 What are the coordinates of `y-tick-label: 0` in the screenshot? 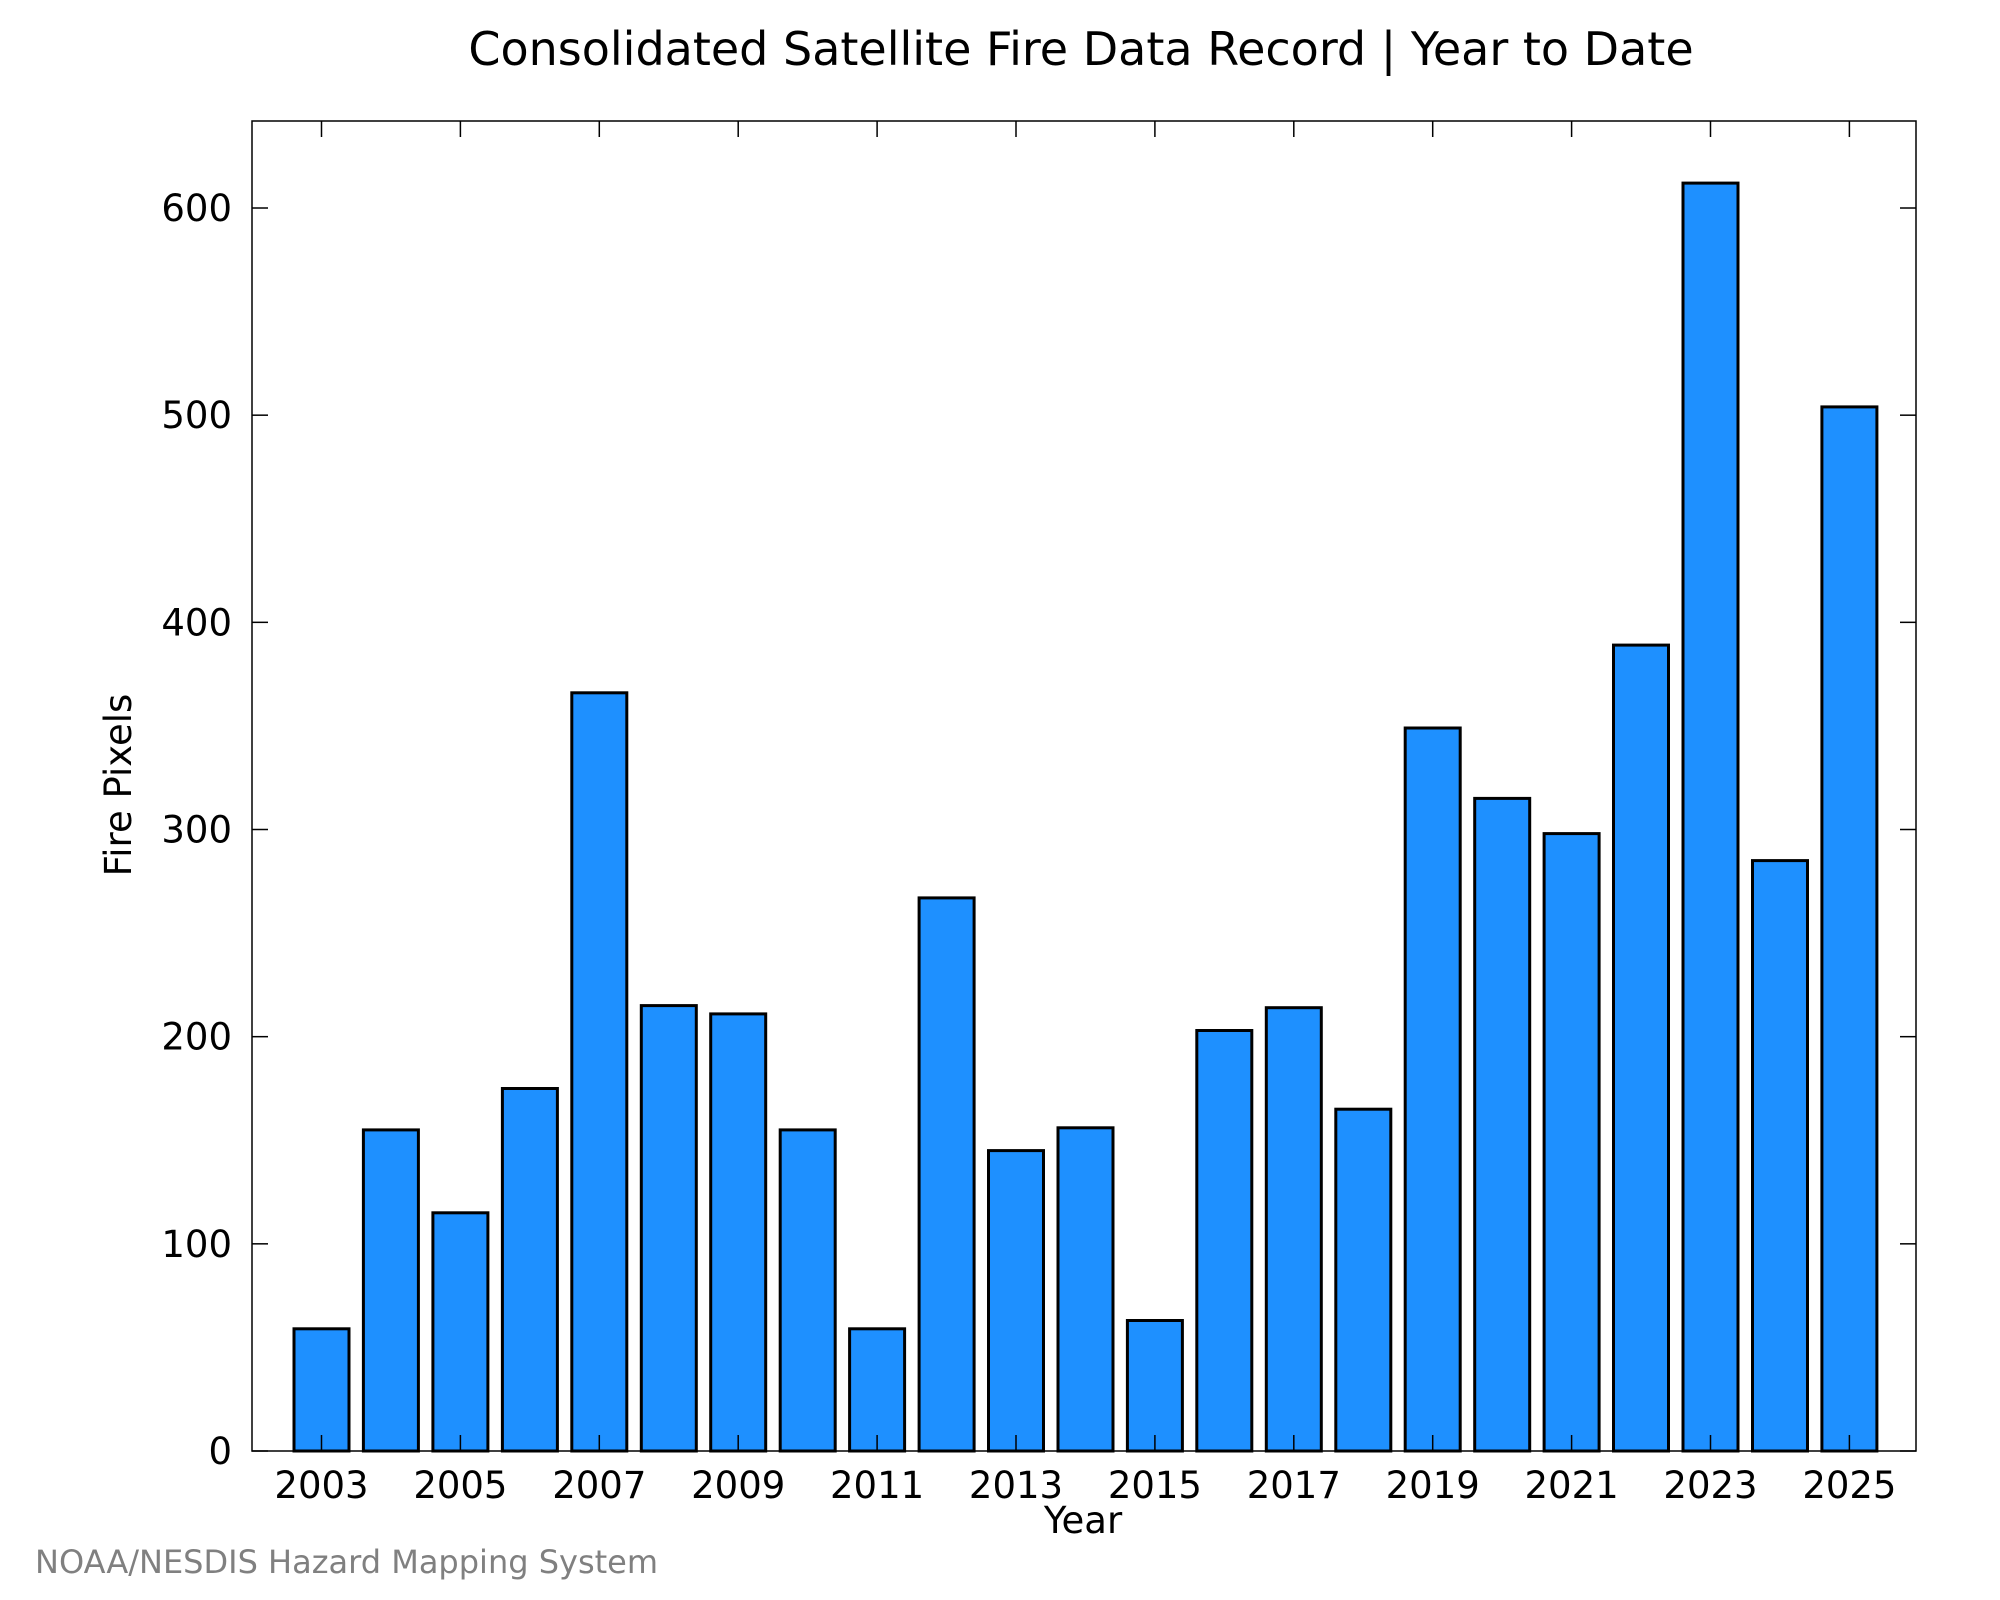 It's located at (220, 1451).